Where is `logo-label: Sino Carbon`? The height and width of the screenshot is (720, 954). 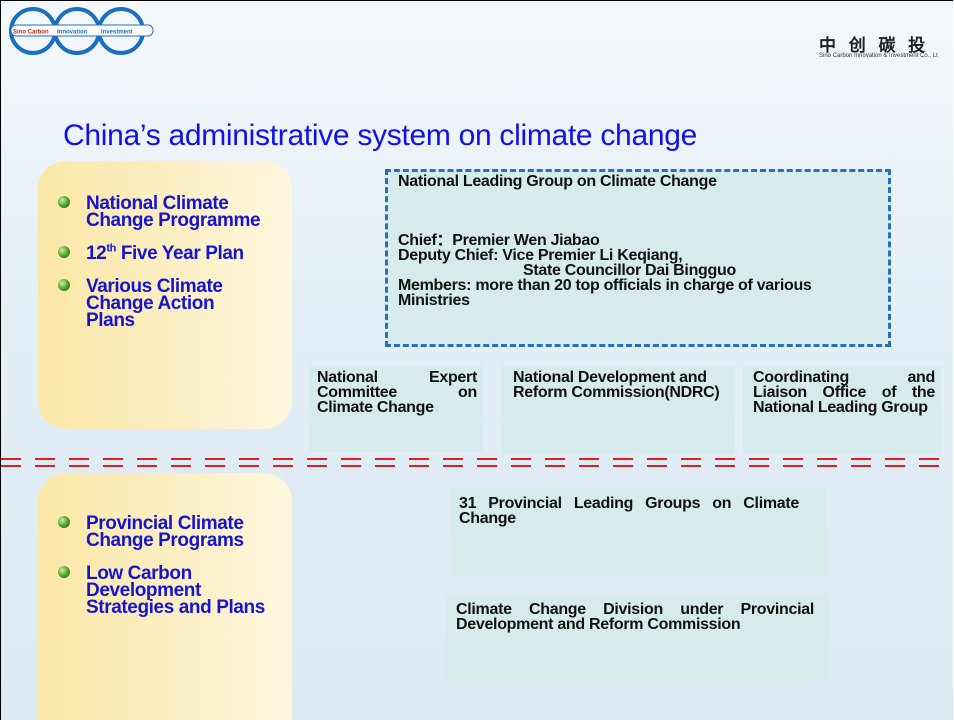 logo-label: Sino Carbon is located at coordinates (31, 33).